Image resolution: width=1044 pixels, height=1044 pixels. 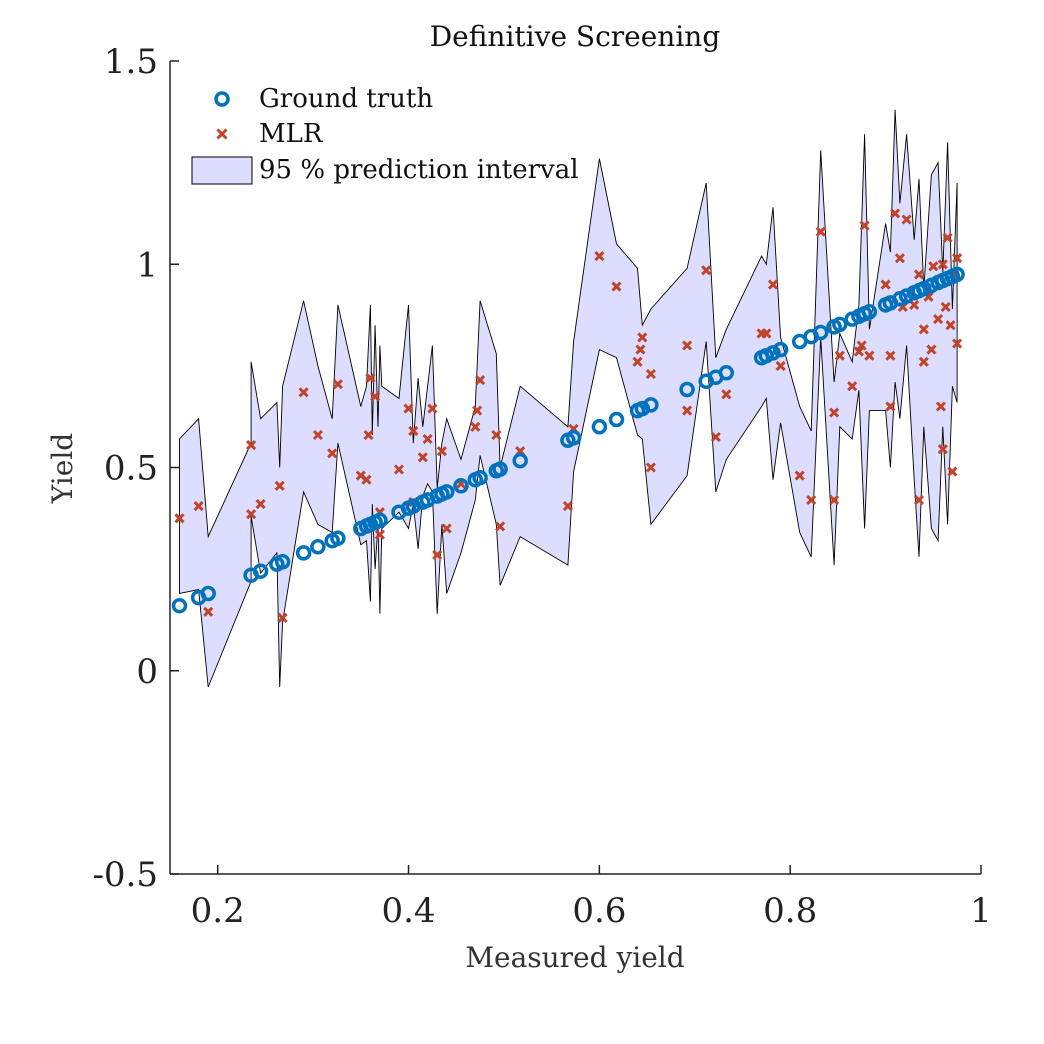 What do you see at coordinates (346, 99) in the screenshot?
I see `legend-label-ground-truth: Ground truth` at bounding box center [346, 99].